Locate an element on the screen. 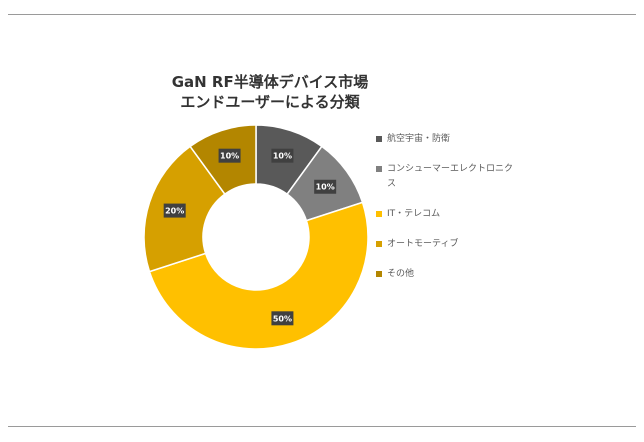 This screenshot has width=644, height=442. legend-label: オートモーティブ is located at coordinates (423, 244).